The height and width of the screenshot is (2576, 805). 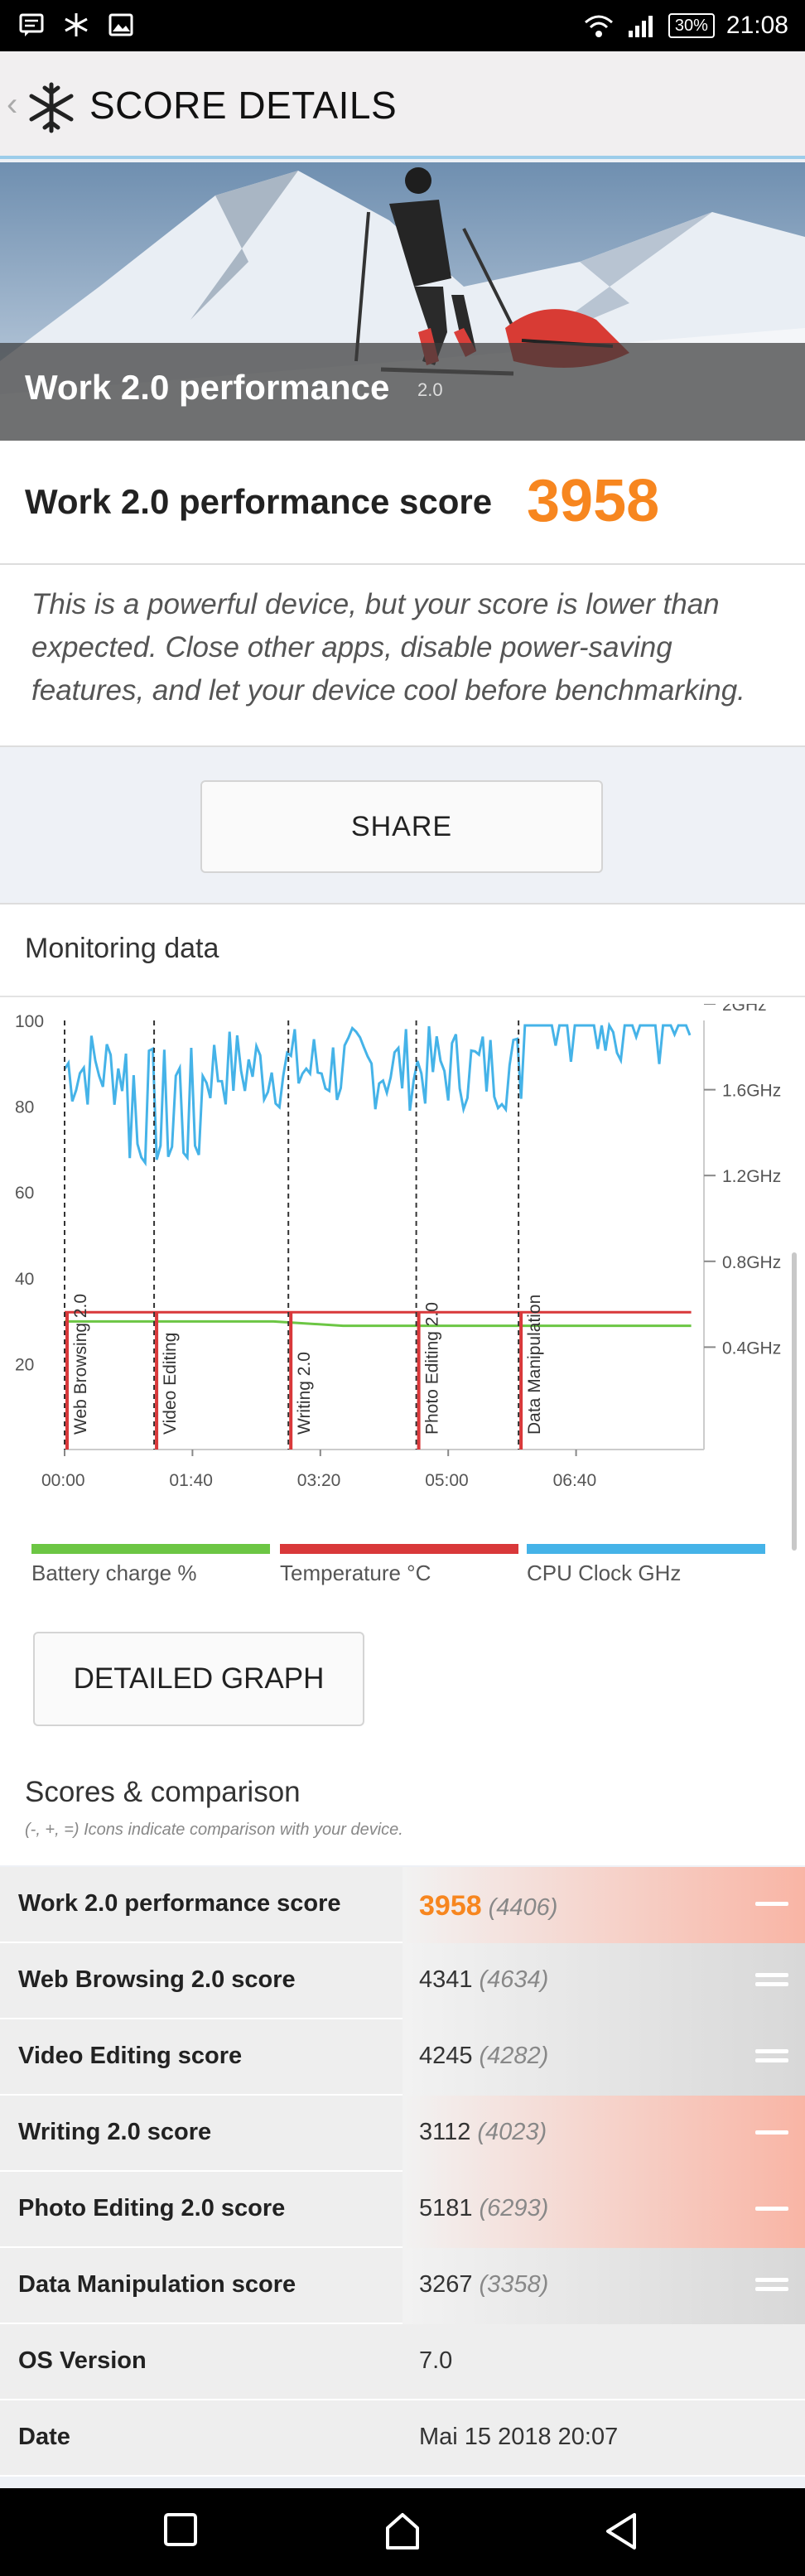 I want to click on score-row-value: 7.0, so click(x=435, y=2361).